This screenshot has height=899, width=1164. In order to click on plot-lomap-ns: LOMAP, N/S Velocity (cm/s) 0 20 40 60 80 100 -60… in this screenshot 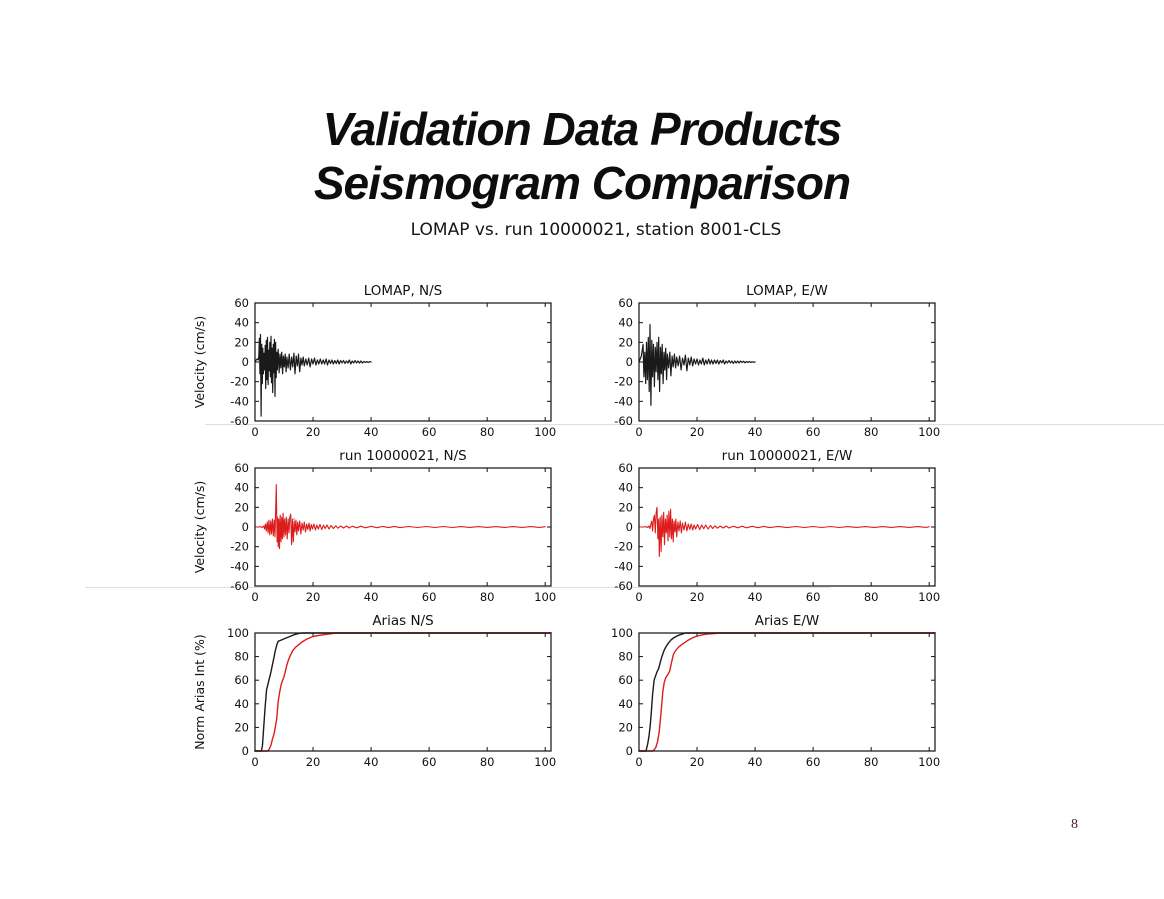, I will do `click(381, 364)`.